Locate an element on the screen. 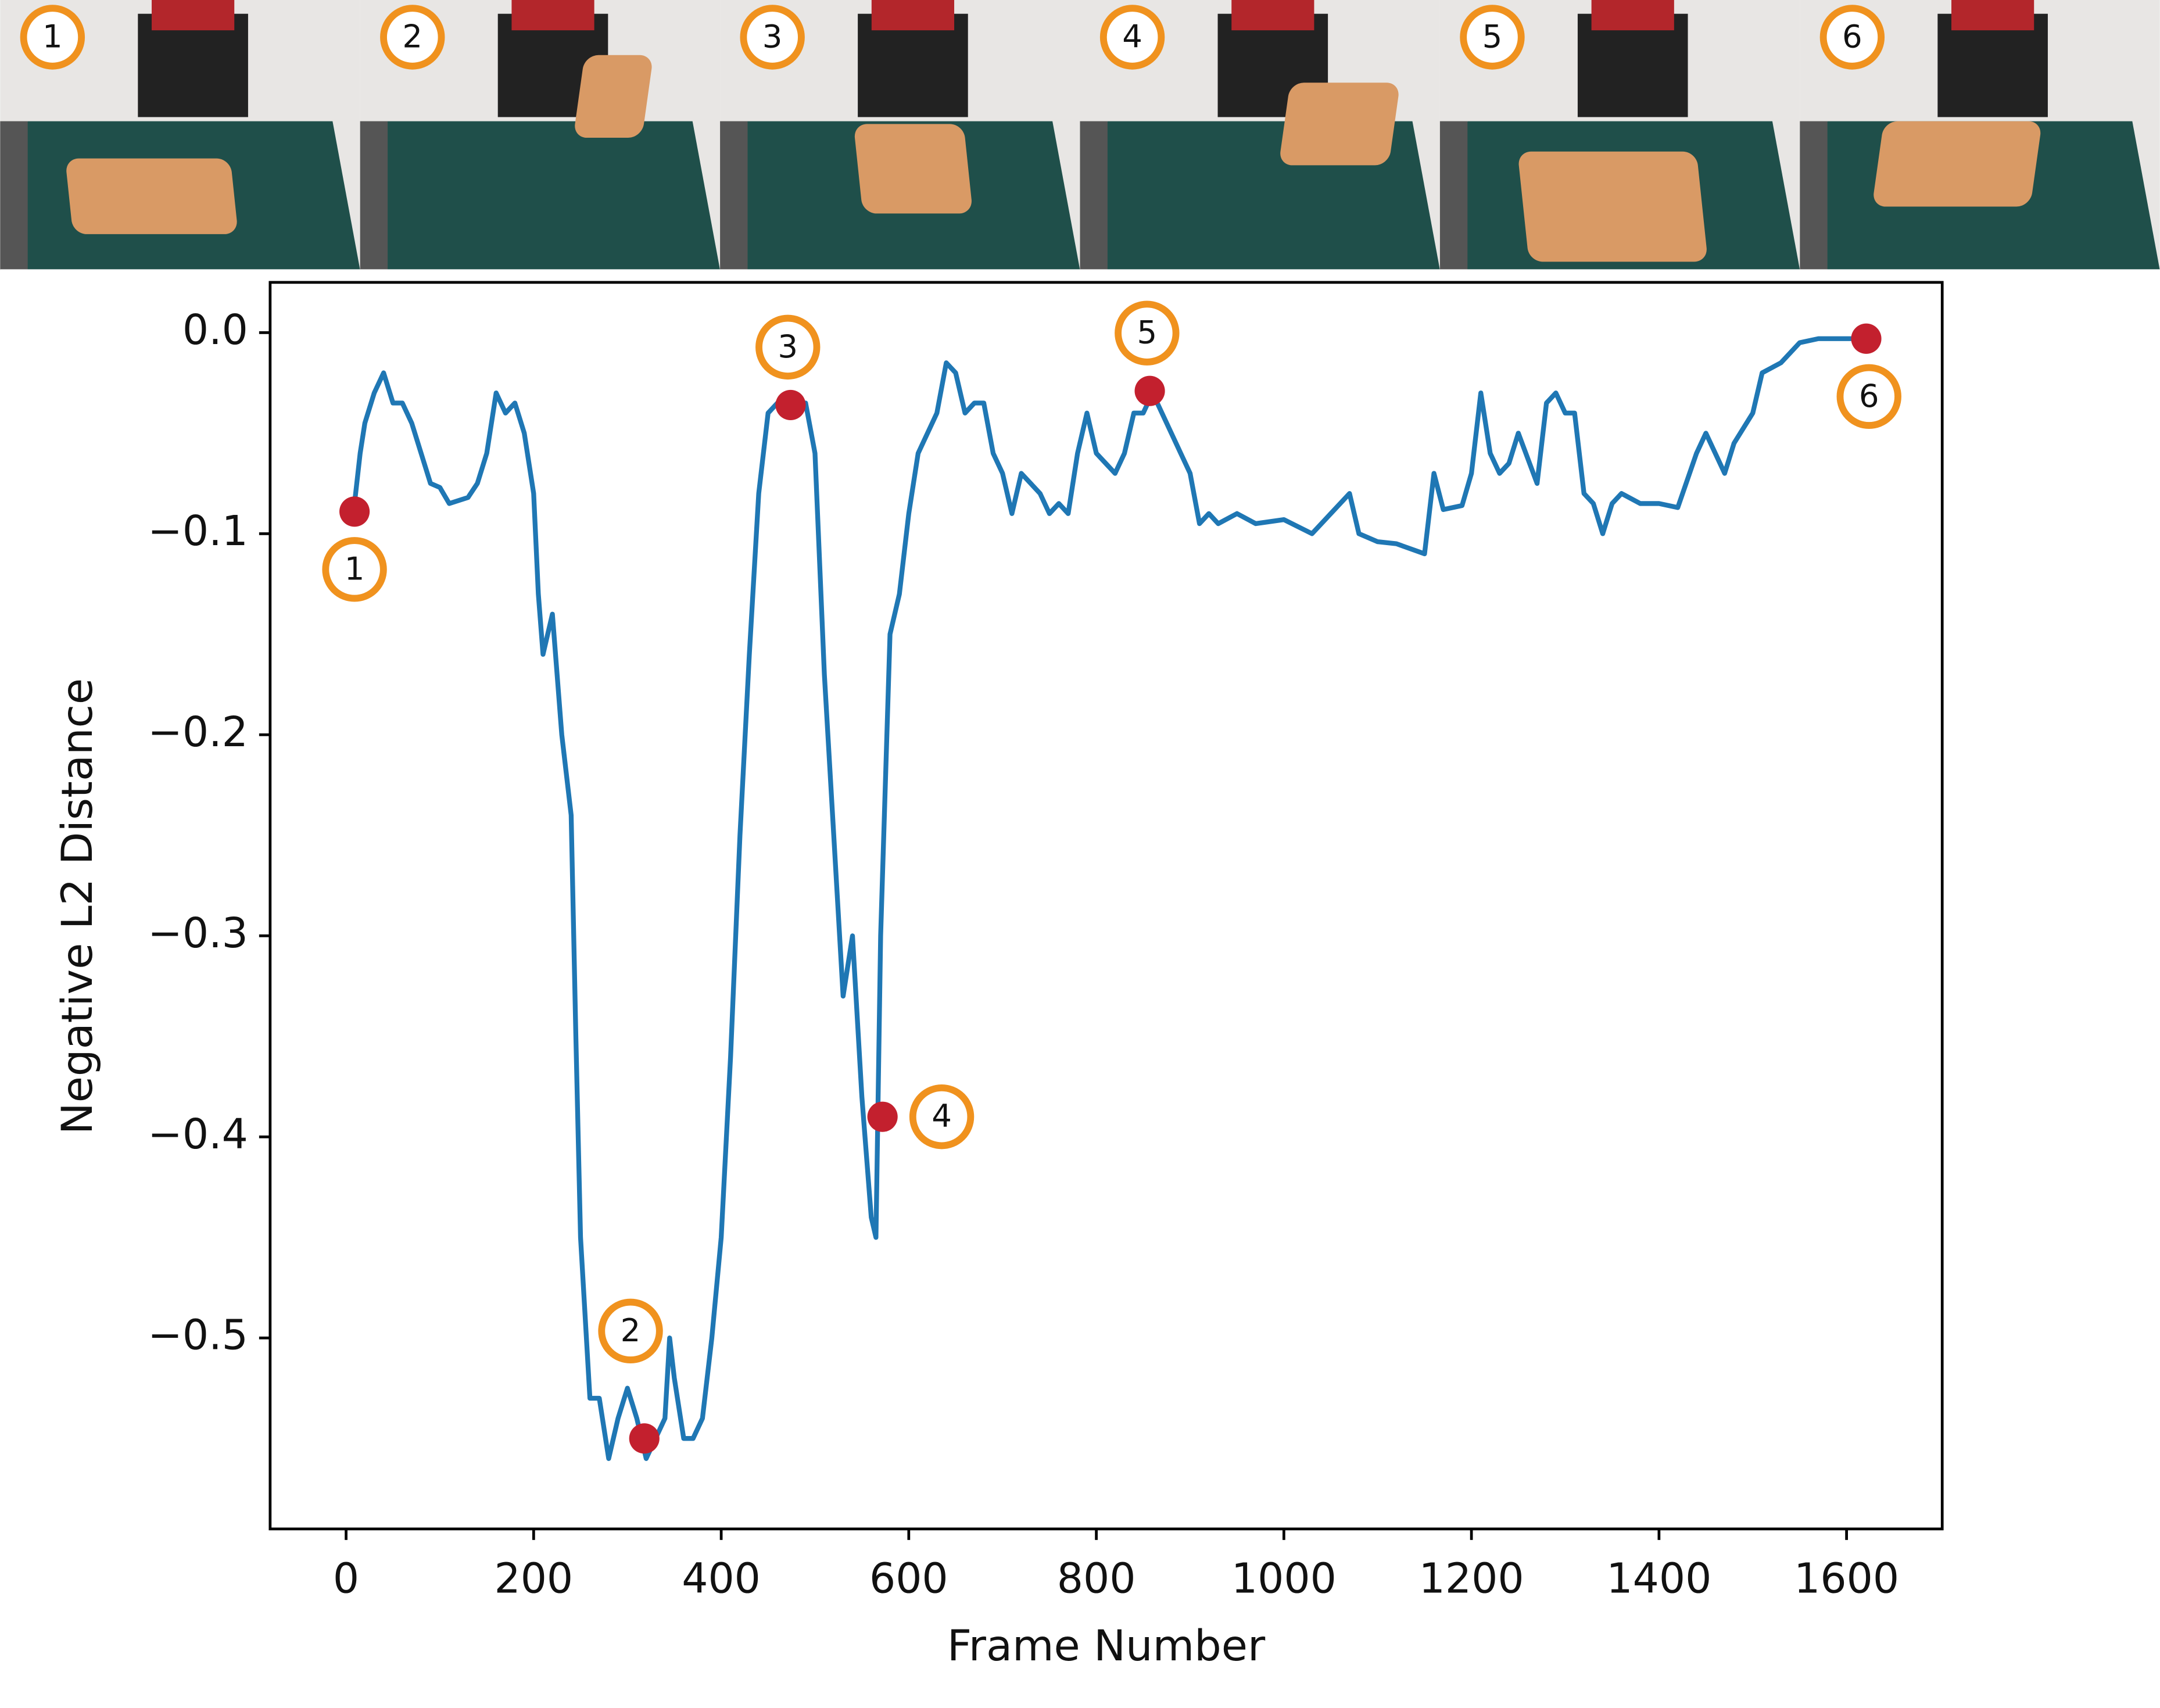  y-tick-label: 0.0 is located at coordinates (215, 330).